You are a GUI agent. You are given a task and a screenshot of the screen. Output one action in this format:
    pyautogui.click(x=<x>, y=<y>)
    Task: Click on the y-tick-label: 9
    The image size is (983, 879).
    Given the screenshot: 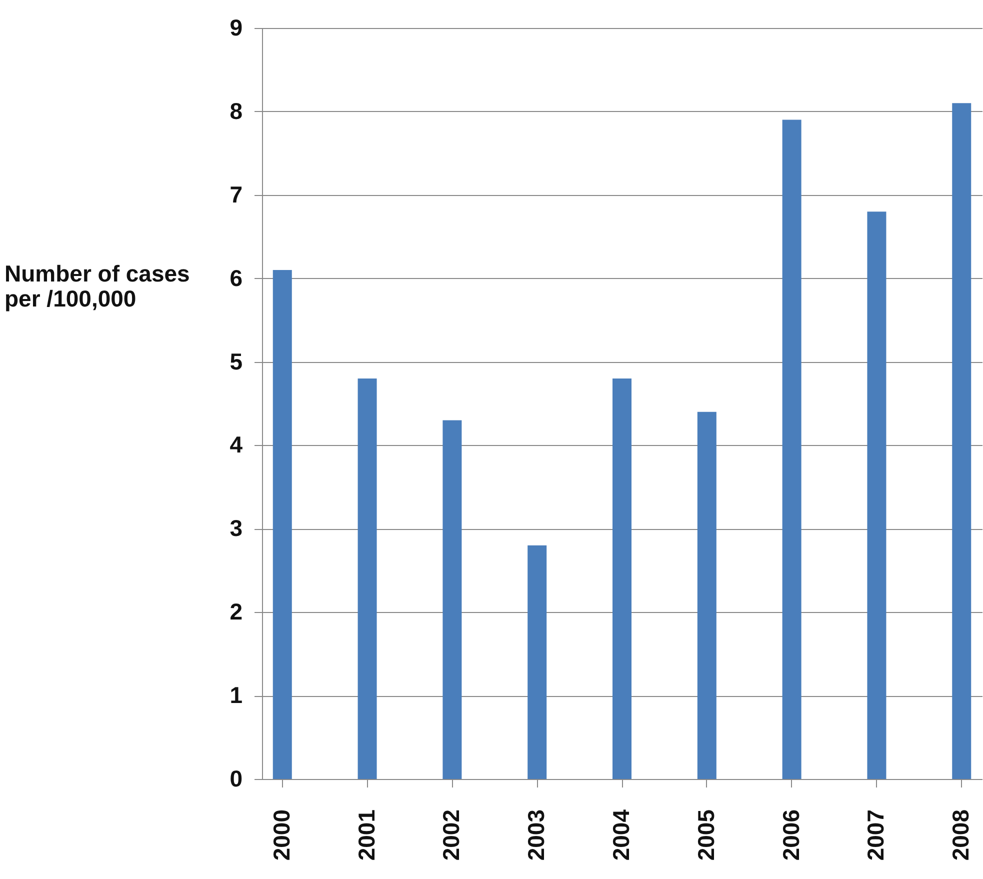 What is the action you would take?
    pyautogui.click(x=236, y=27)
    